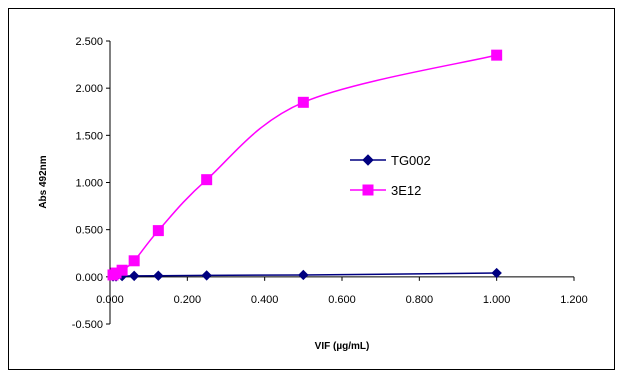 This screenshot has height=379, width=624. Describe the element at coordinates (43, 181) in the screenshot. I see `y-axis-title: Abs 492nm` at that location.